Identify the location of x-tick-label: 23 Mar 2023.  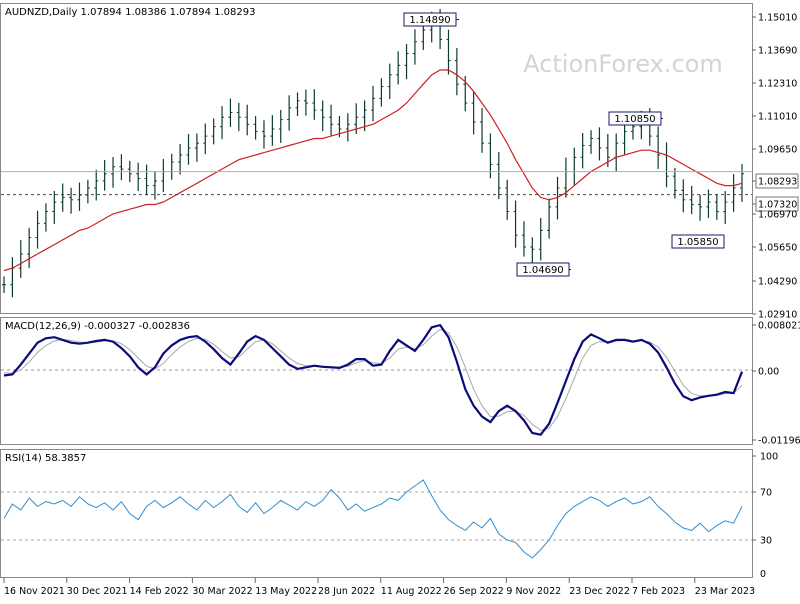
(725, 591).